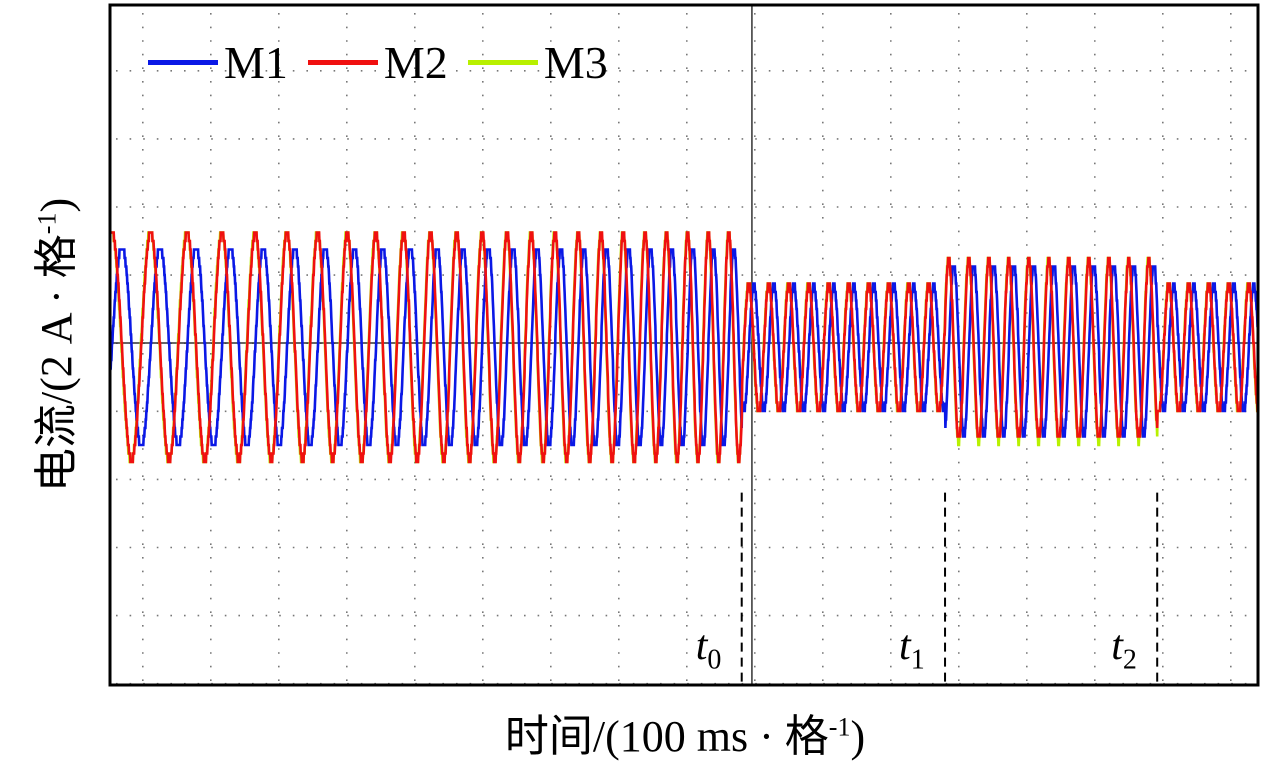 Image resolution: width=1261 pixels, height=772 pixels. What do you see at coordinates (917, 660) in the screenshot?
I see `marker-label-subscript: 1` at bounding box center [917, 660].